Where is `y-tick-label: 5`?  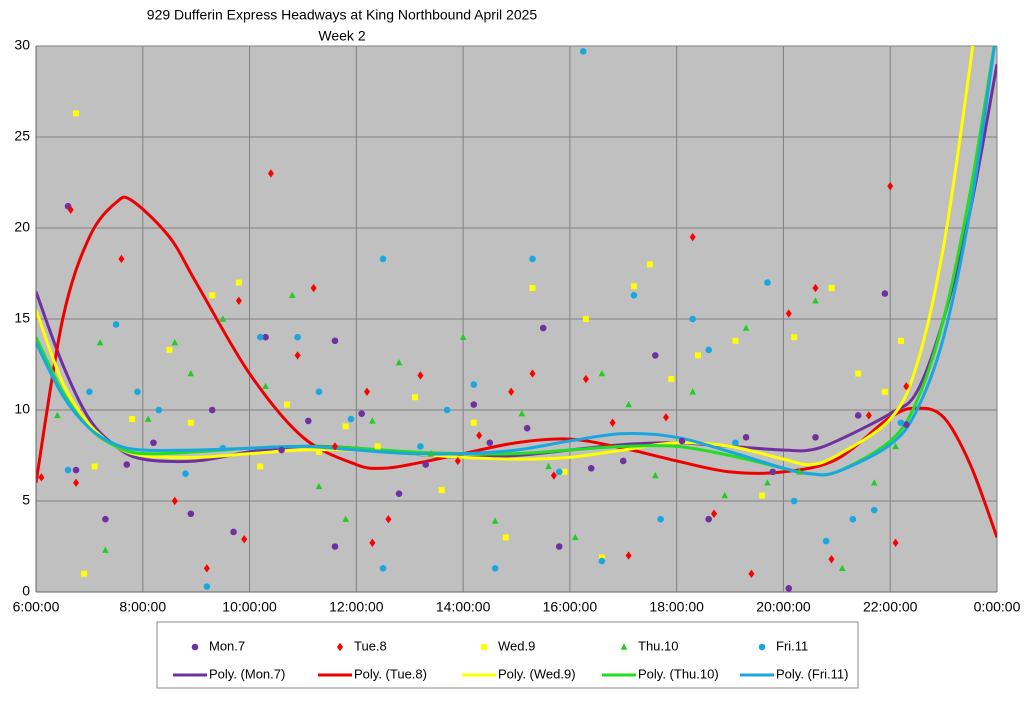
y-tick-label: 5 is located at coordinates (26, 500).